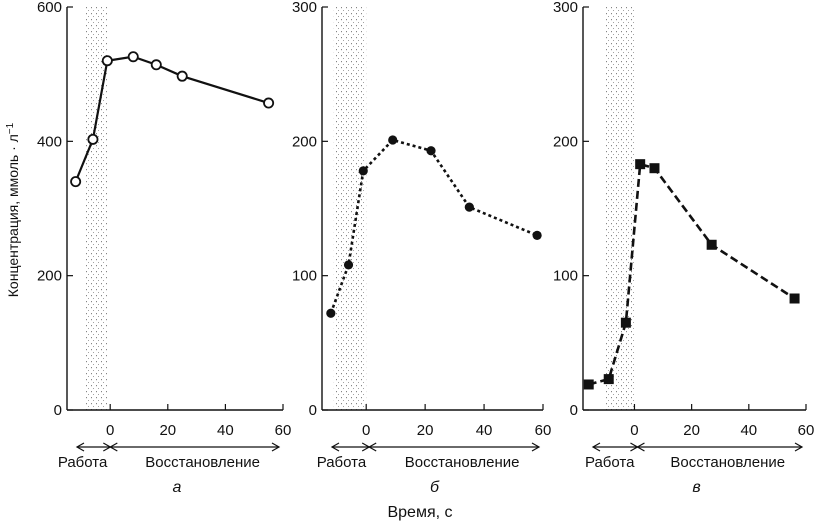 Image resolution: width=817 pixels, height=532 pixels. Describe the element at coordinates (696, 487) in the screenshot. I see `panel-letter: в` at that location.